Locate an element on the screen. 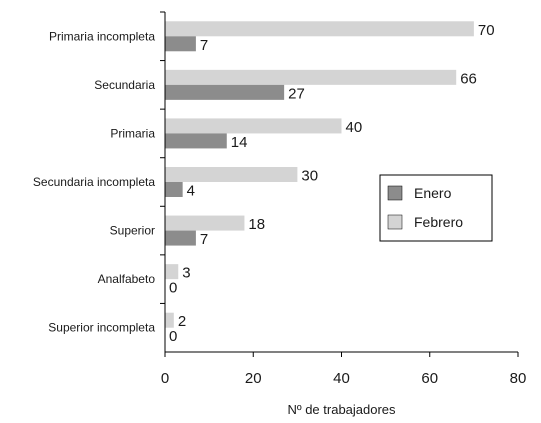 The width and height of the screenshot is (541, 423). legend: Enero Febrero is located at coordinates (436, 208).